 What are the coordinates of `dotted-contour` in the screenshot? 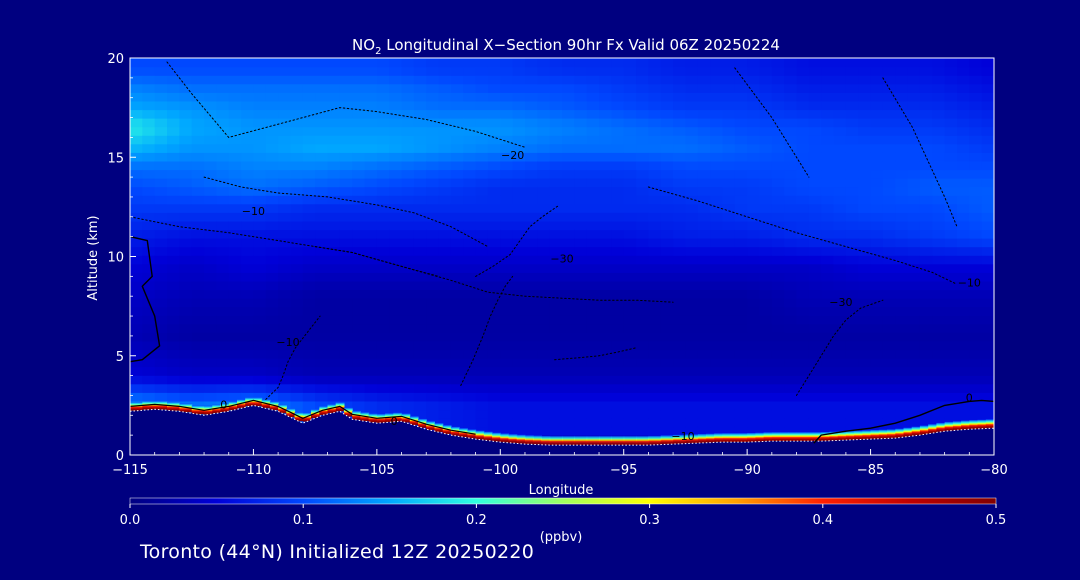 It's located at (494, 274).